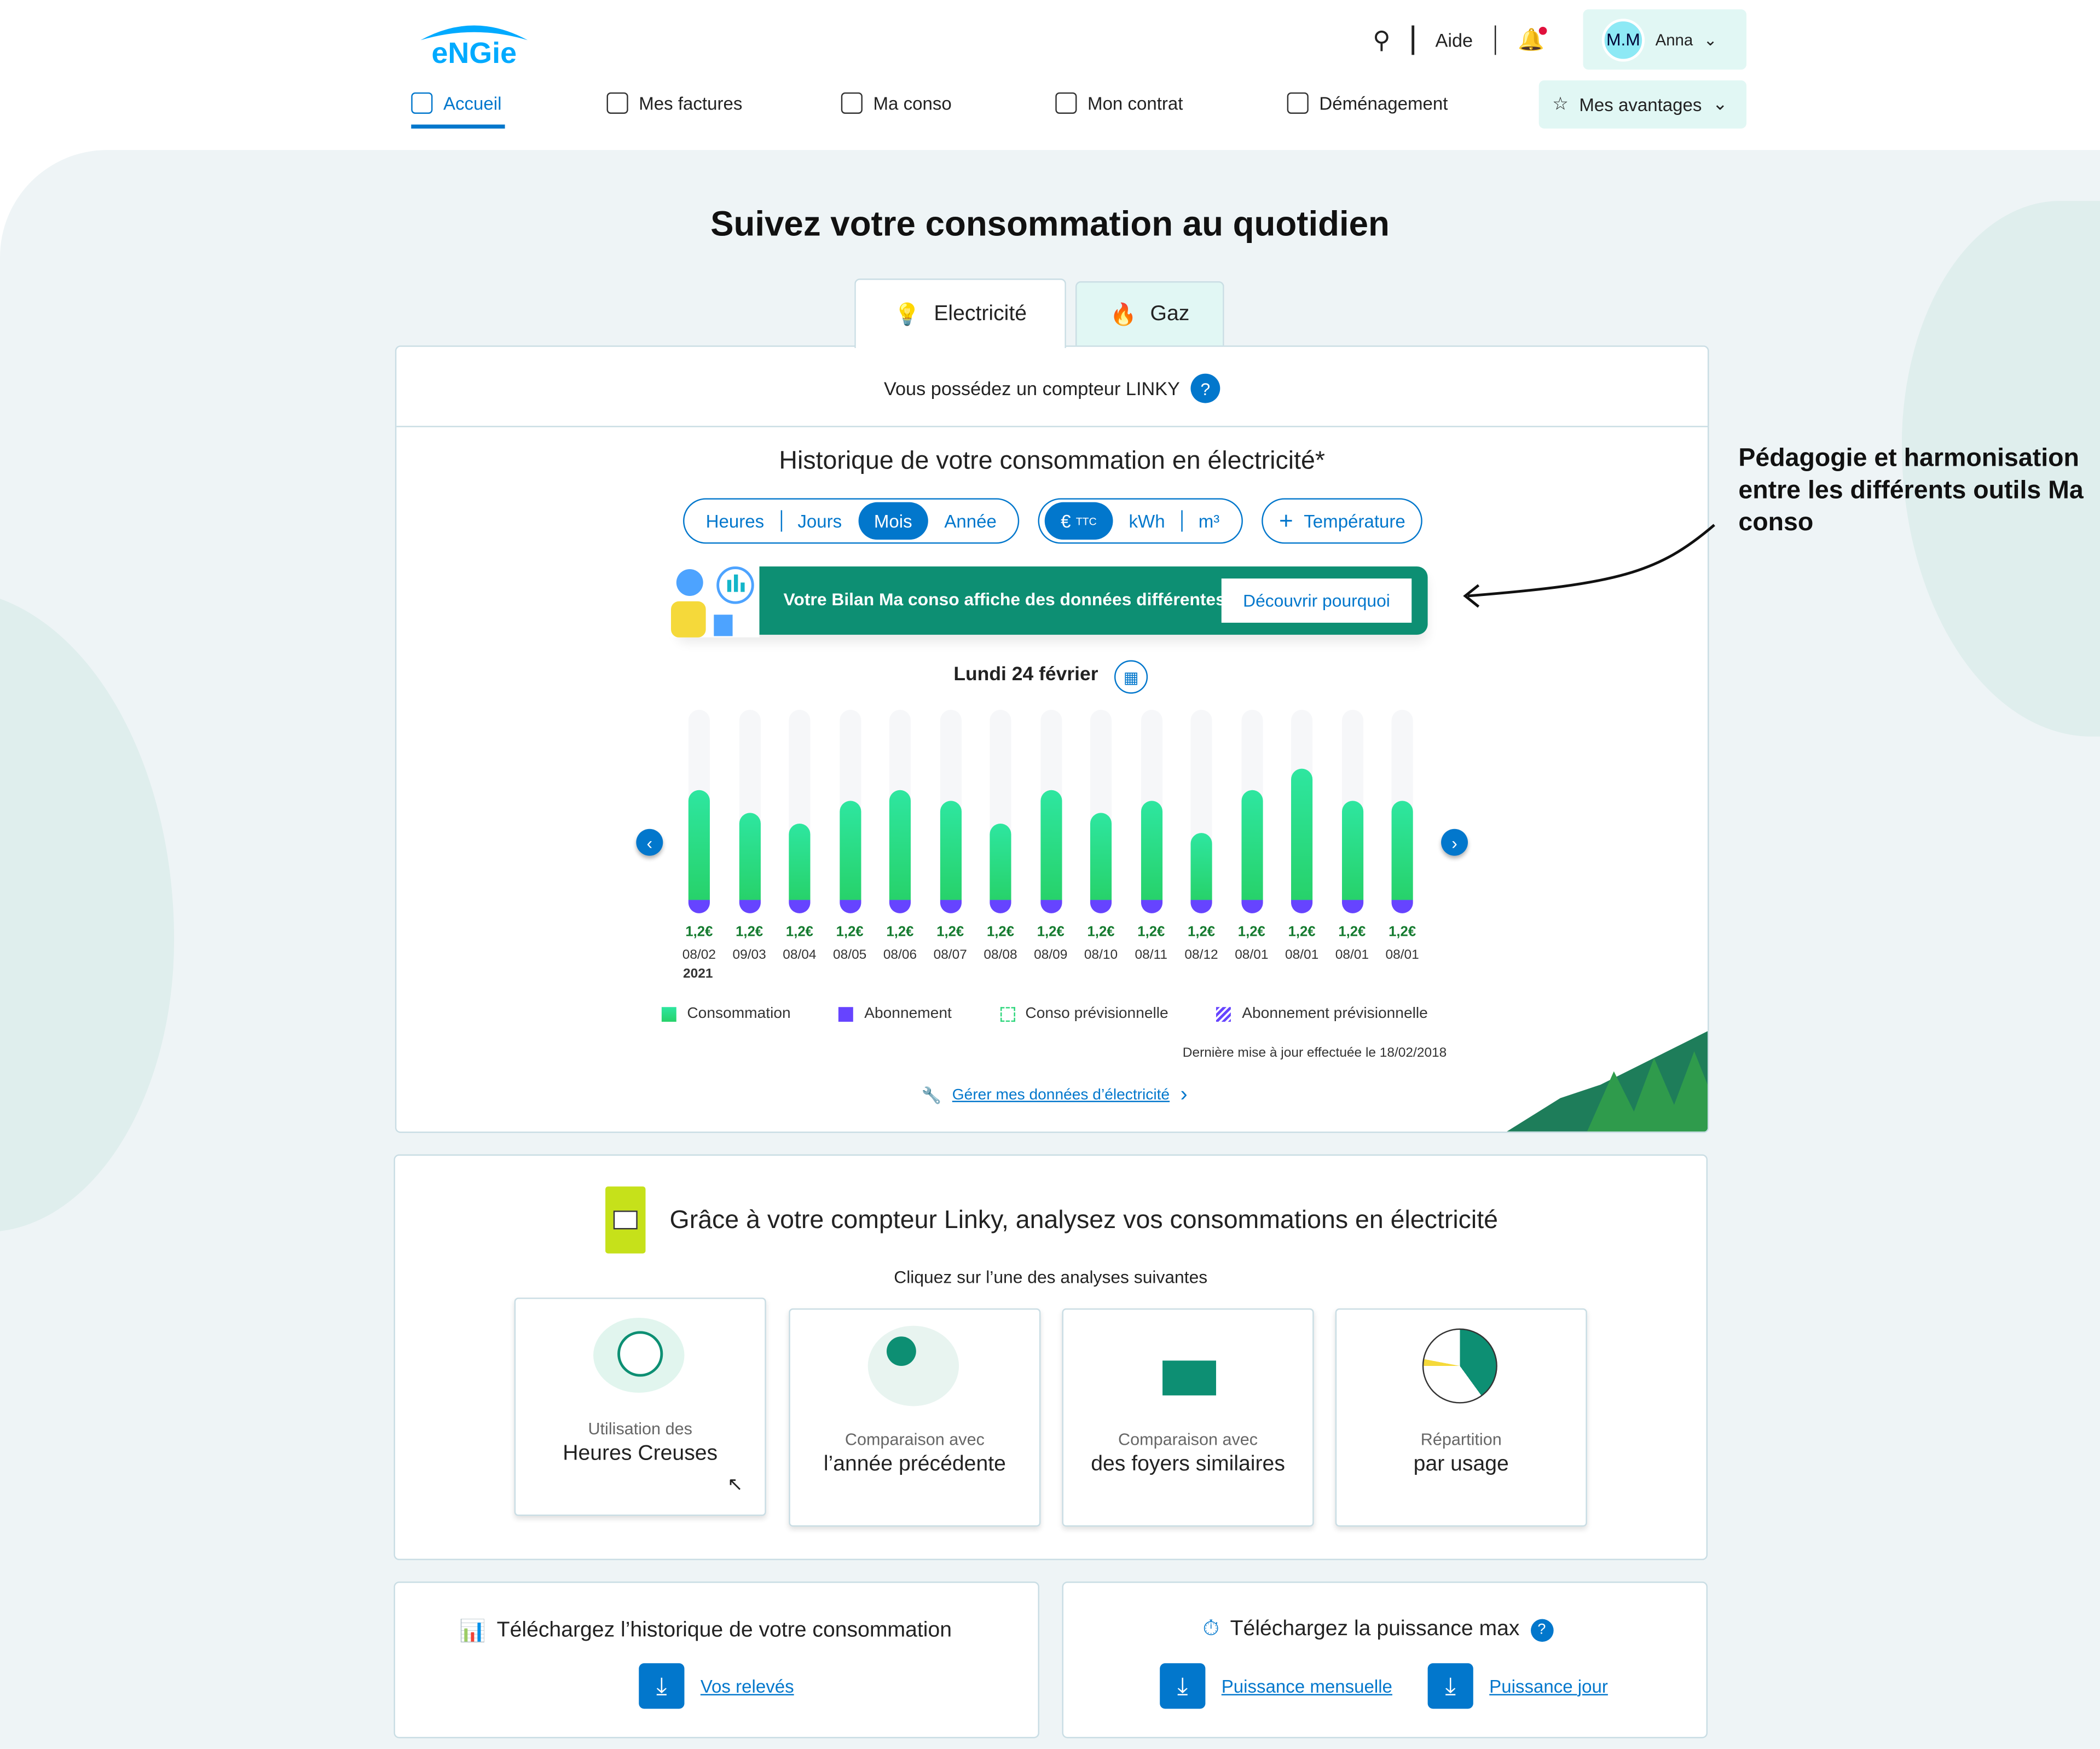 This screenshot has height=1749, width=2100. I want to click on help-link: Aide, so click(1454, 40).